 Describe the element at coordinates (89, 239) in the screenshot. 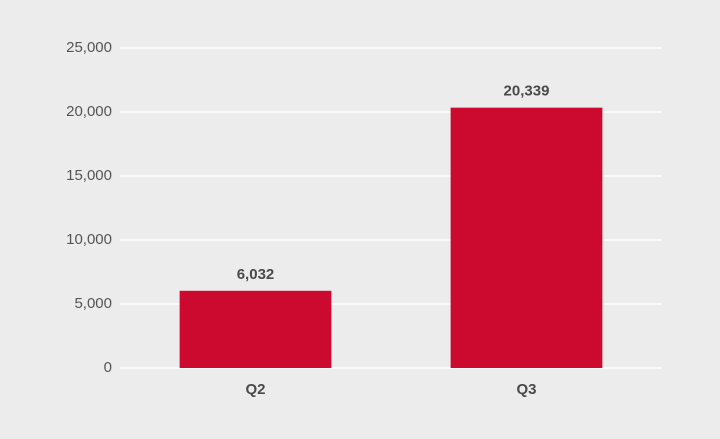

I see `y-tick-label: 10,000` at that location.